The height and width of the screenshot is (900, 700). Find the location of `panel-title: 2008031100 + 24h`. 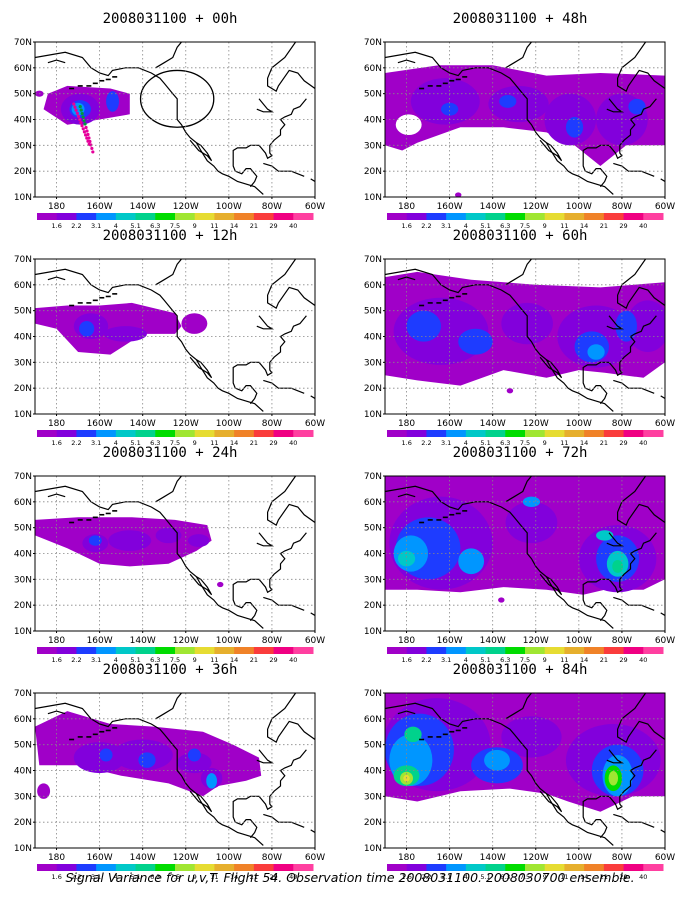

panel-title: 2008031100 + 24h is located at coordinates (170, 453).